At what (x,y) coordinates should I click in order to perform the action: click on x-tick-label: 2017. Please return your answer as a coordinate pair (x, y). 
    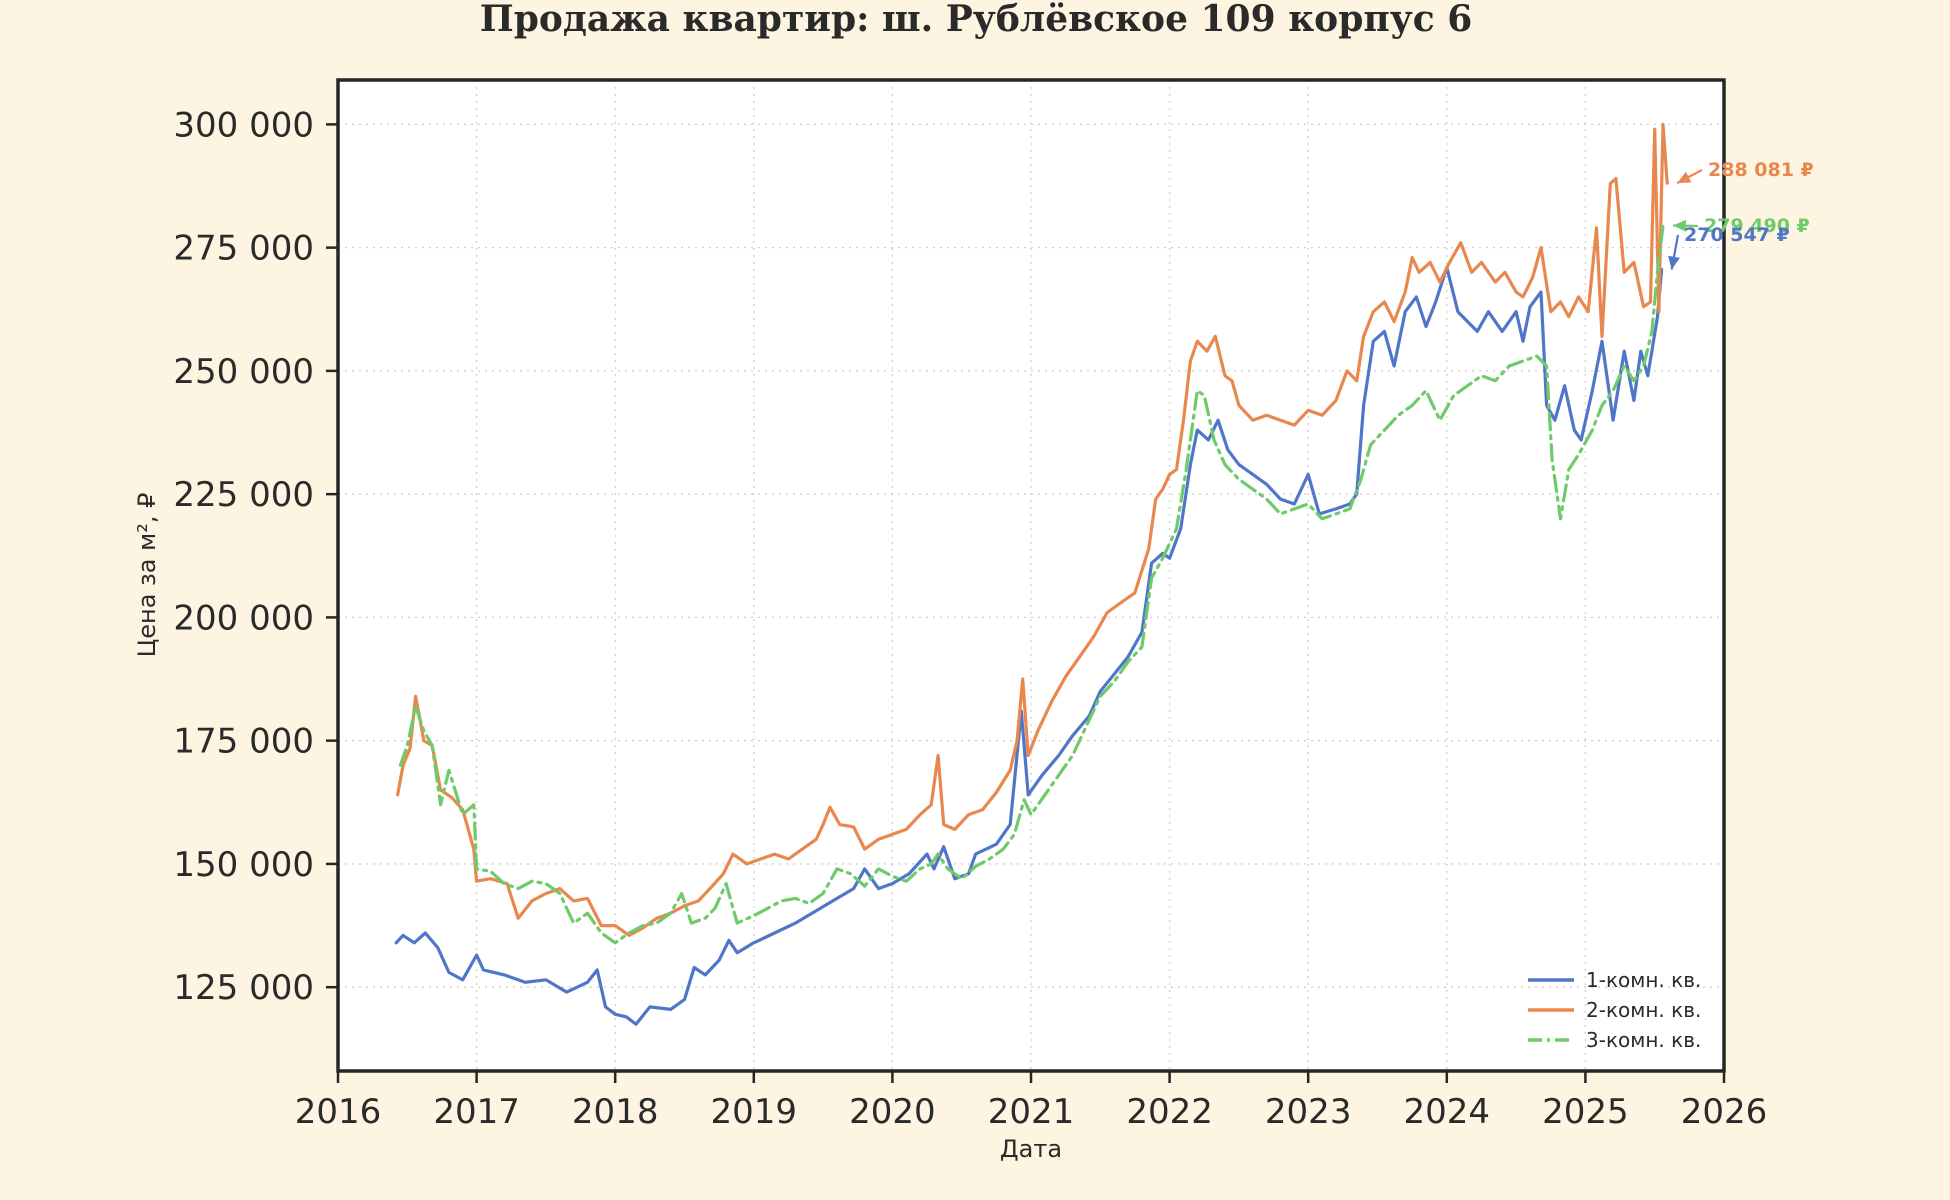
    Looking at the image, I should click on (476, 1112).